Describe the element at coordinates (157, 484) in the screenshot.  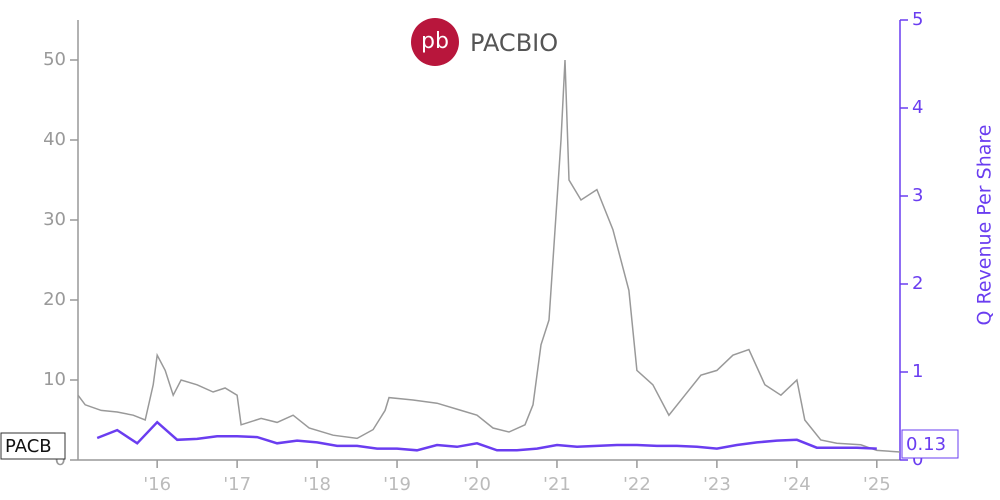
I see `x-tick-label: '16` at that location.